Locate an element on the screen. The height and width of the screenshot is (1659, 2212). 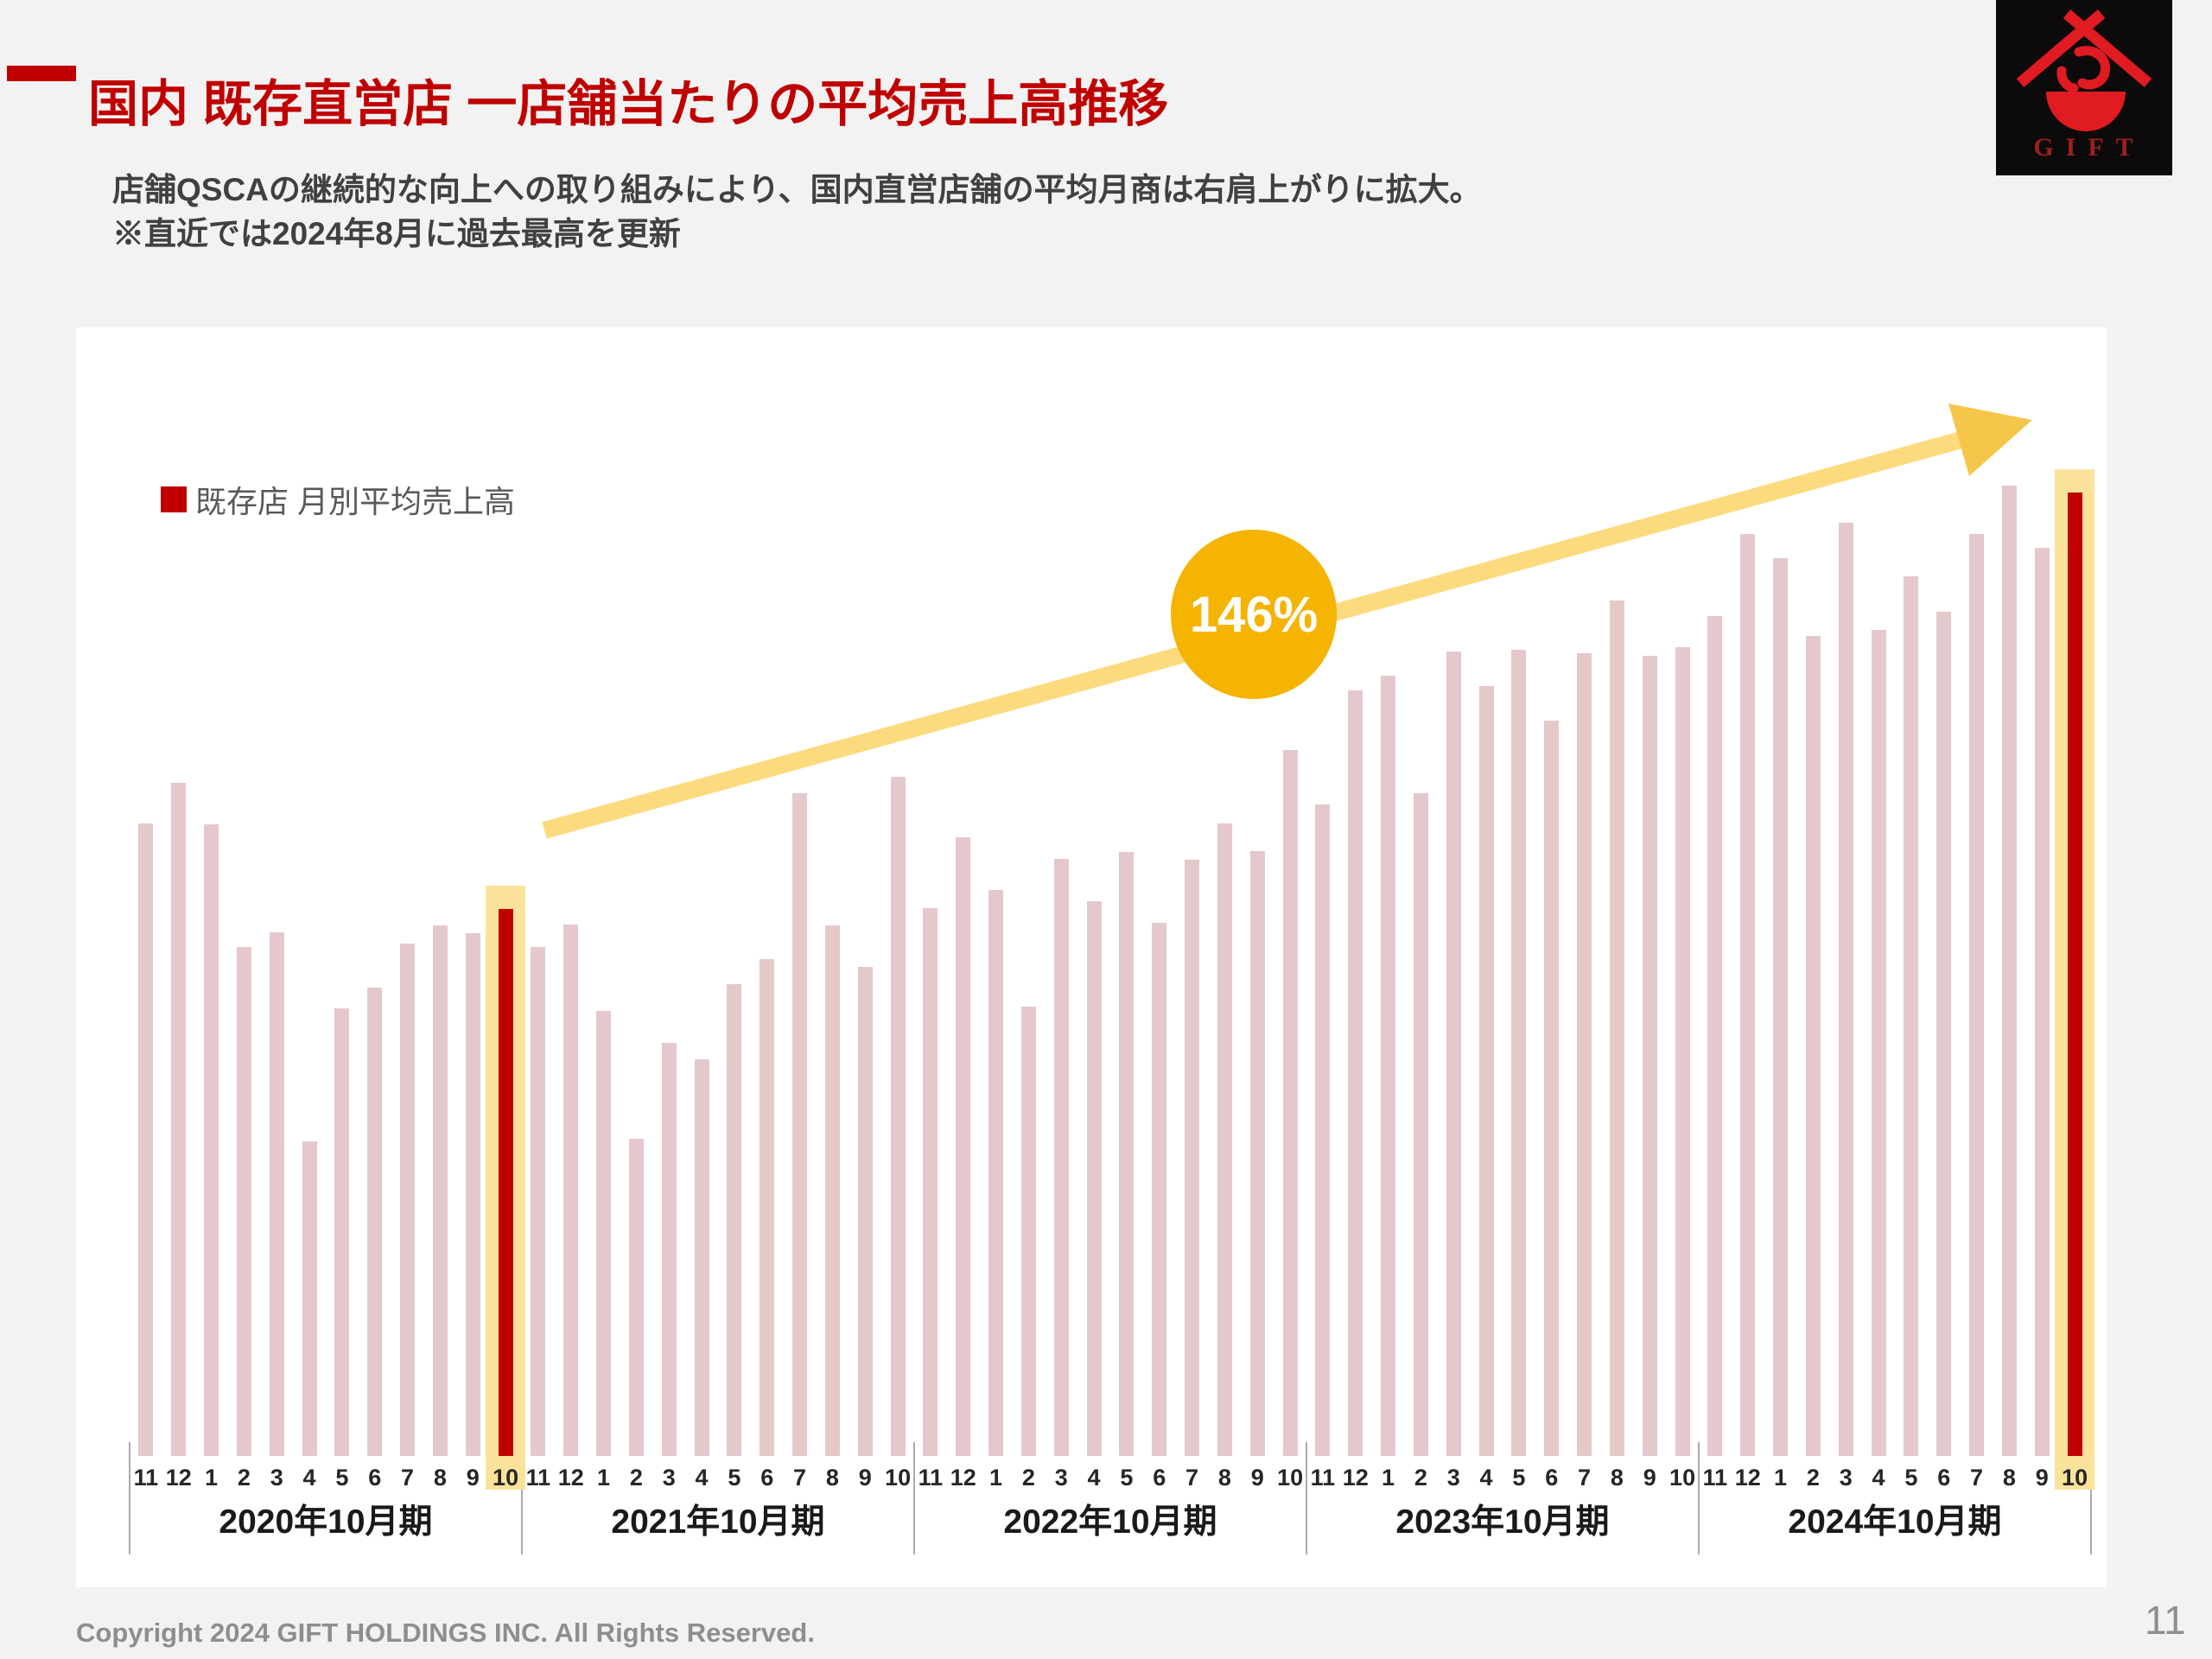
bar-2023年10月期-month-10 is located at coordinates (1682, 1051).